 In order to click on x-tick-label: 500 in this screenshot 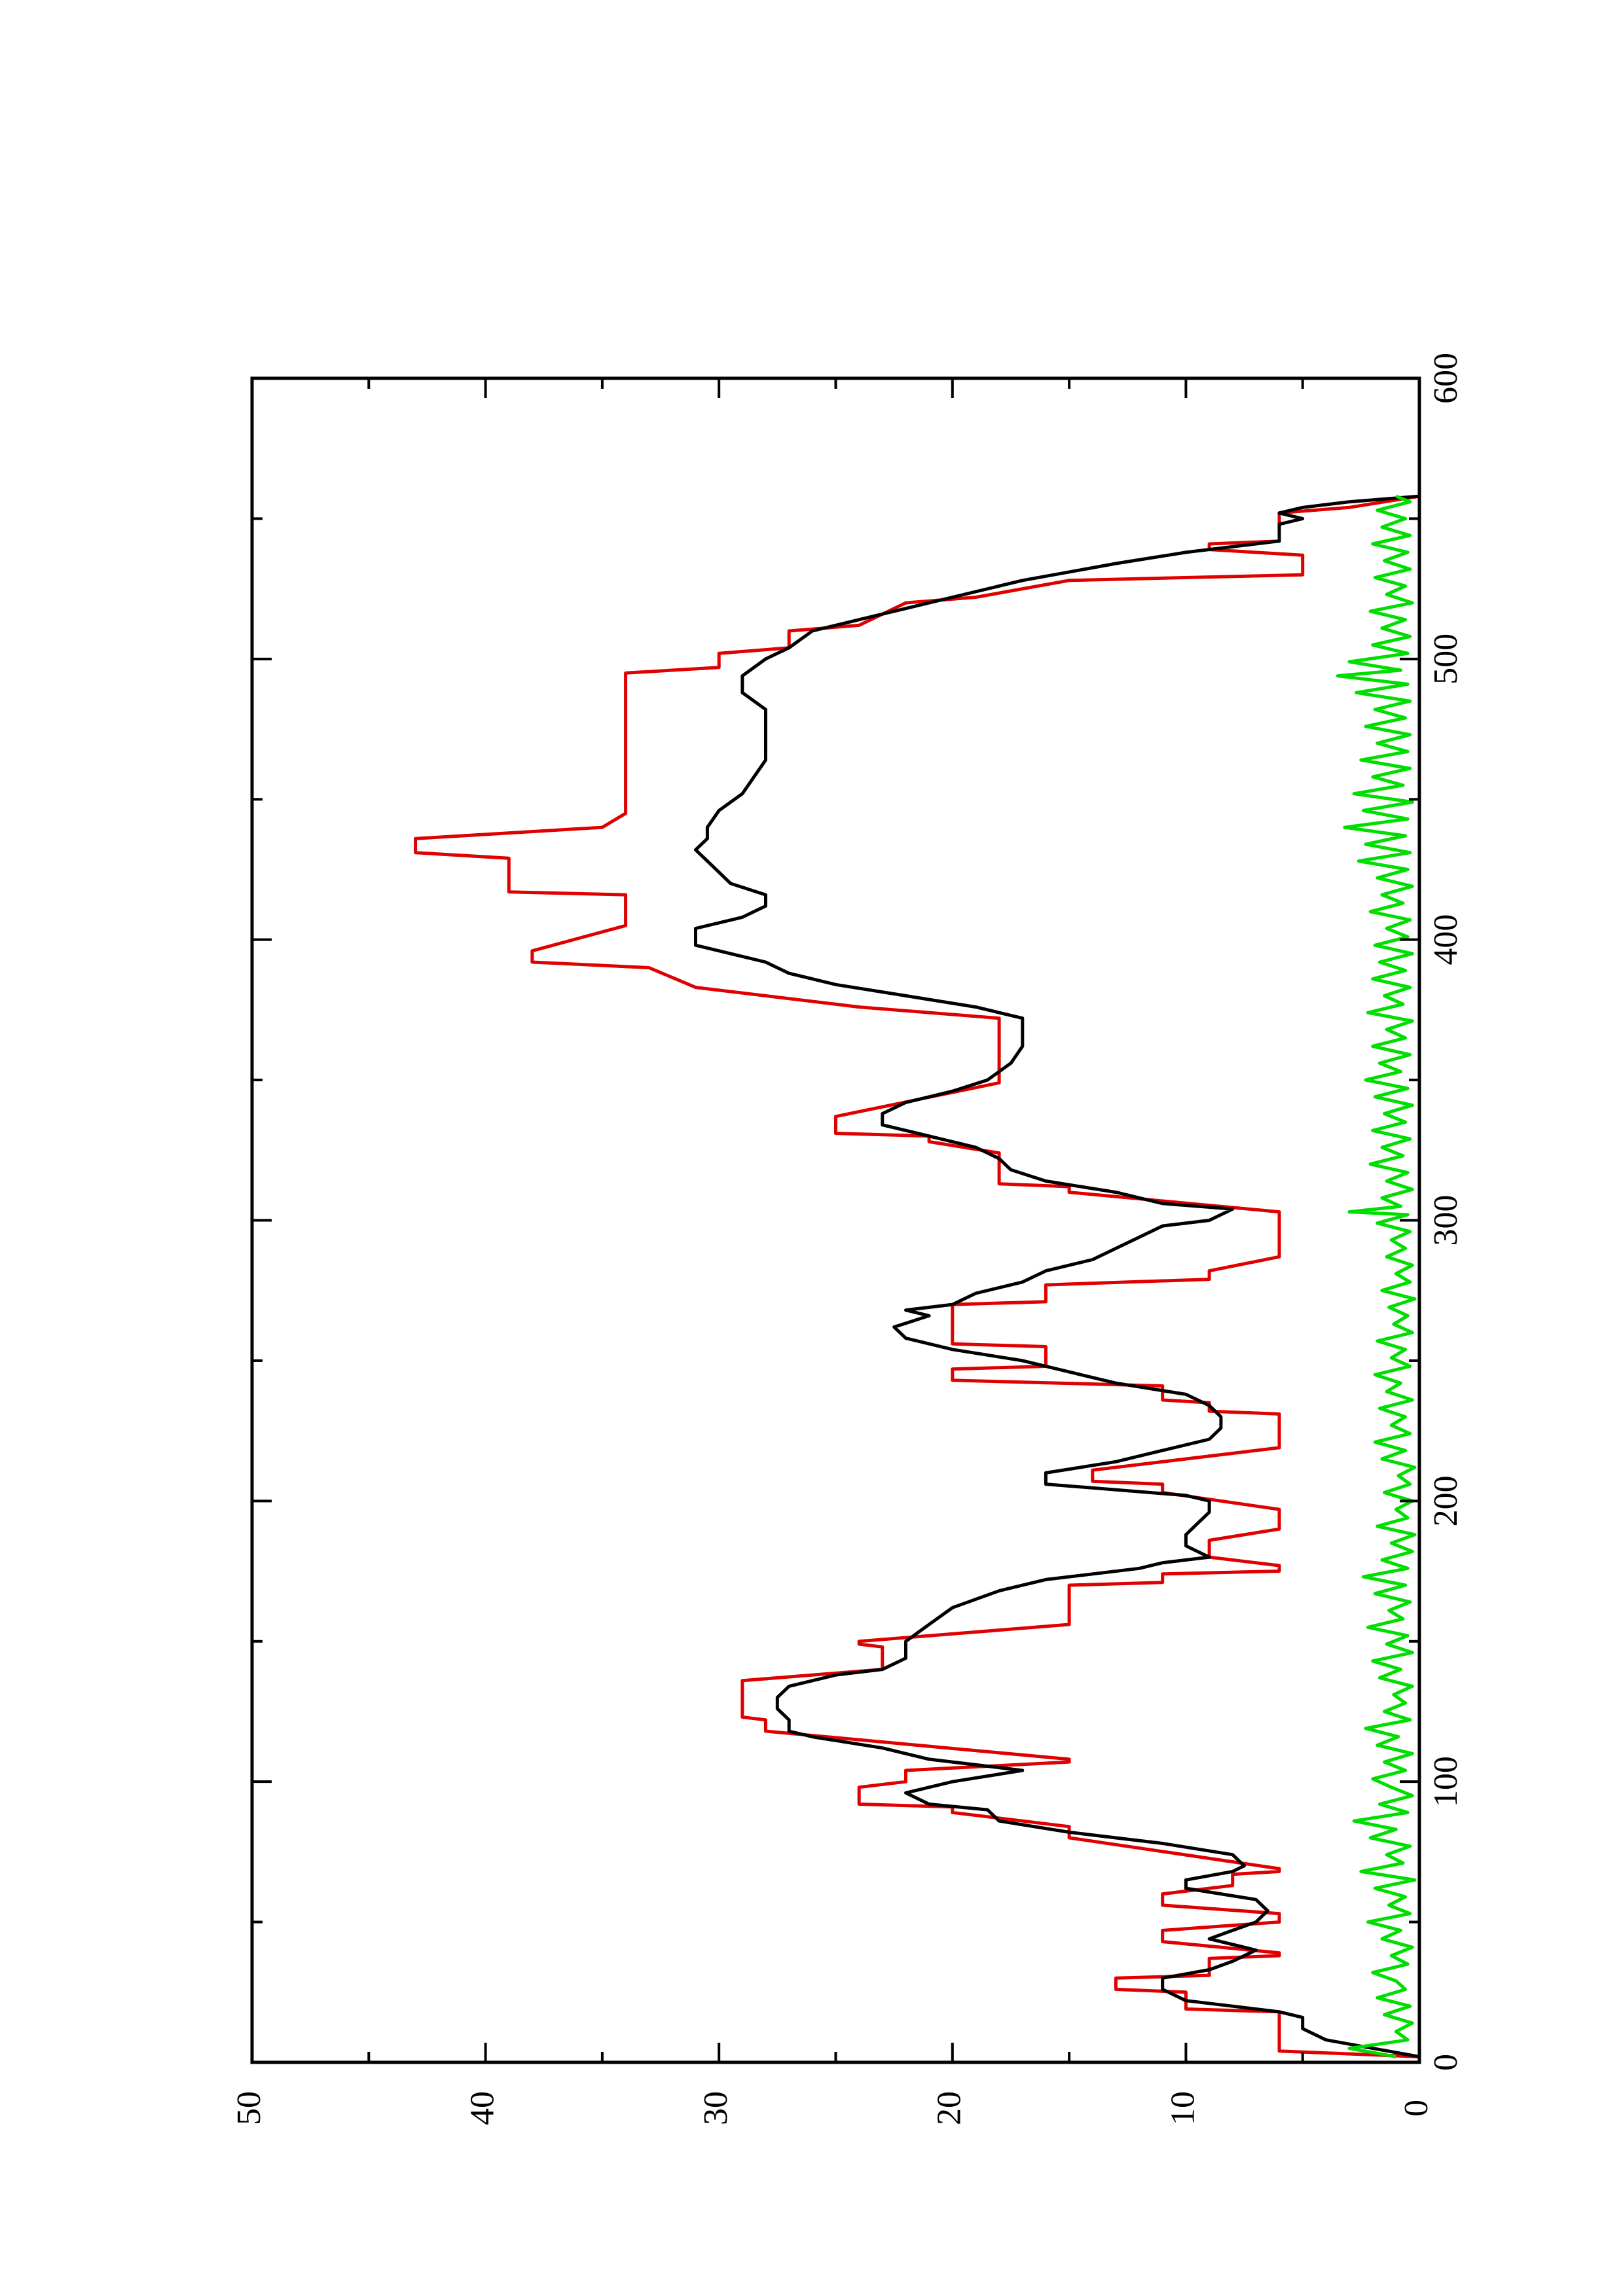, I will do `click(1446, 659)`.